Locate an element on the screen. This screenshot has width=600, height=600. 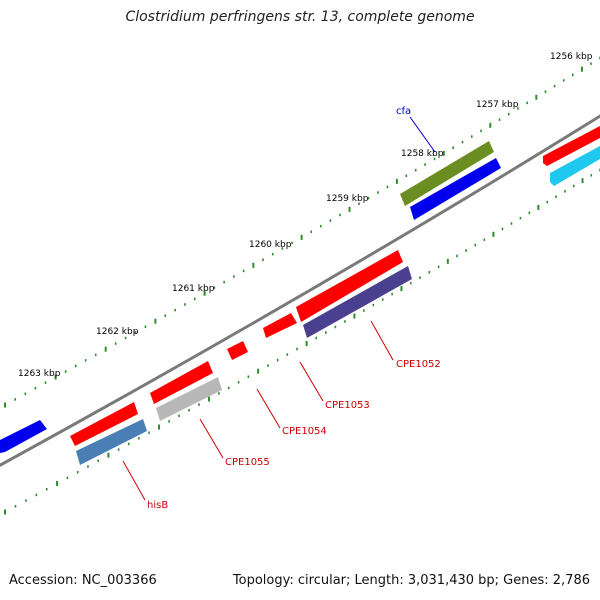
feature-CPE1054 is located at coordinates (237, 350).